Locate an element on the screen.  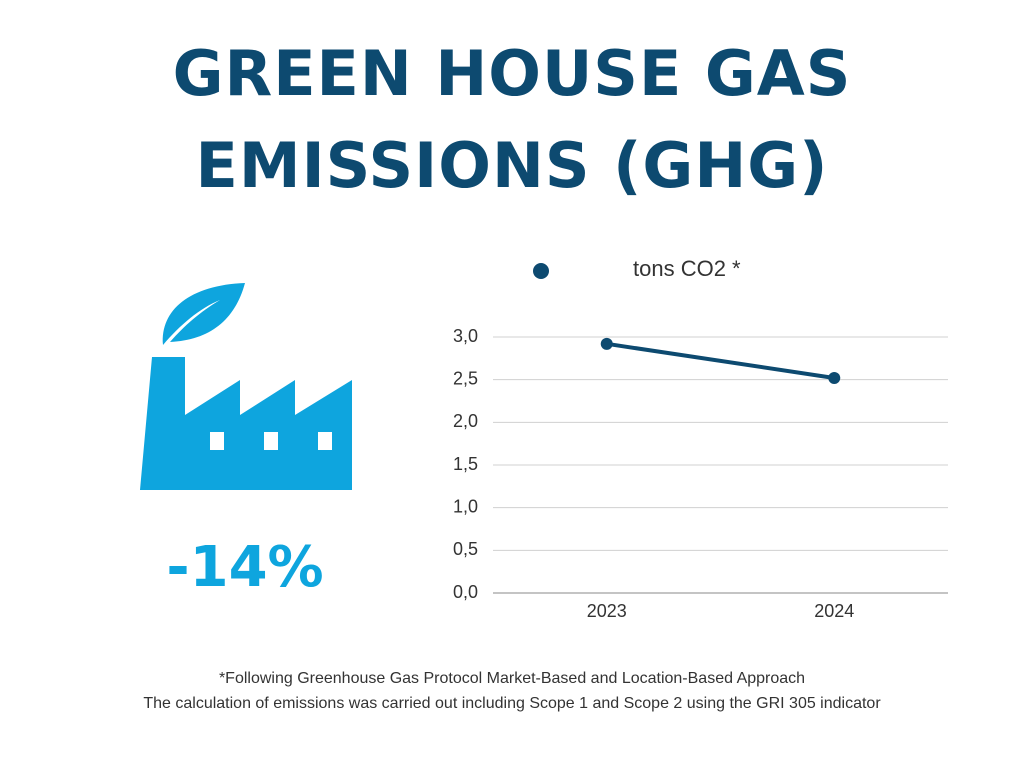
y-tick-label: 0,0 is located at coordinates (465, 592).